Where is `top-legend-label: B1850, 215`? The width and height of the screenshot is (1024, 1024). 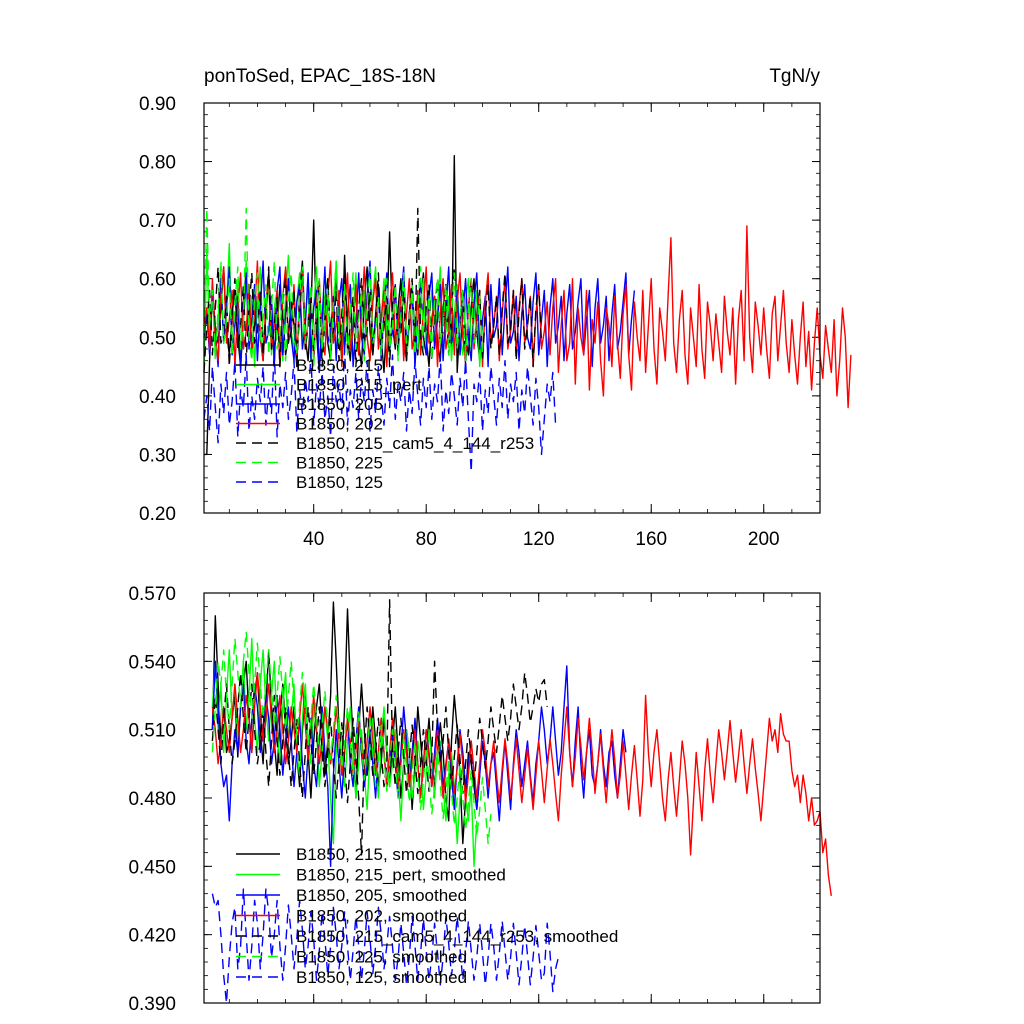
top-legend-label: B1850, 215 is located at coordinates (339, 365).